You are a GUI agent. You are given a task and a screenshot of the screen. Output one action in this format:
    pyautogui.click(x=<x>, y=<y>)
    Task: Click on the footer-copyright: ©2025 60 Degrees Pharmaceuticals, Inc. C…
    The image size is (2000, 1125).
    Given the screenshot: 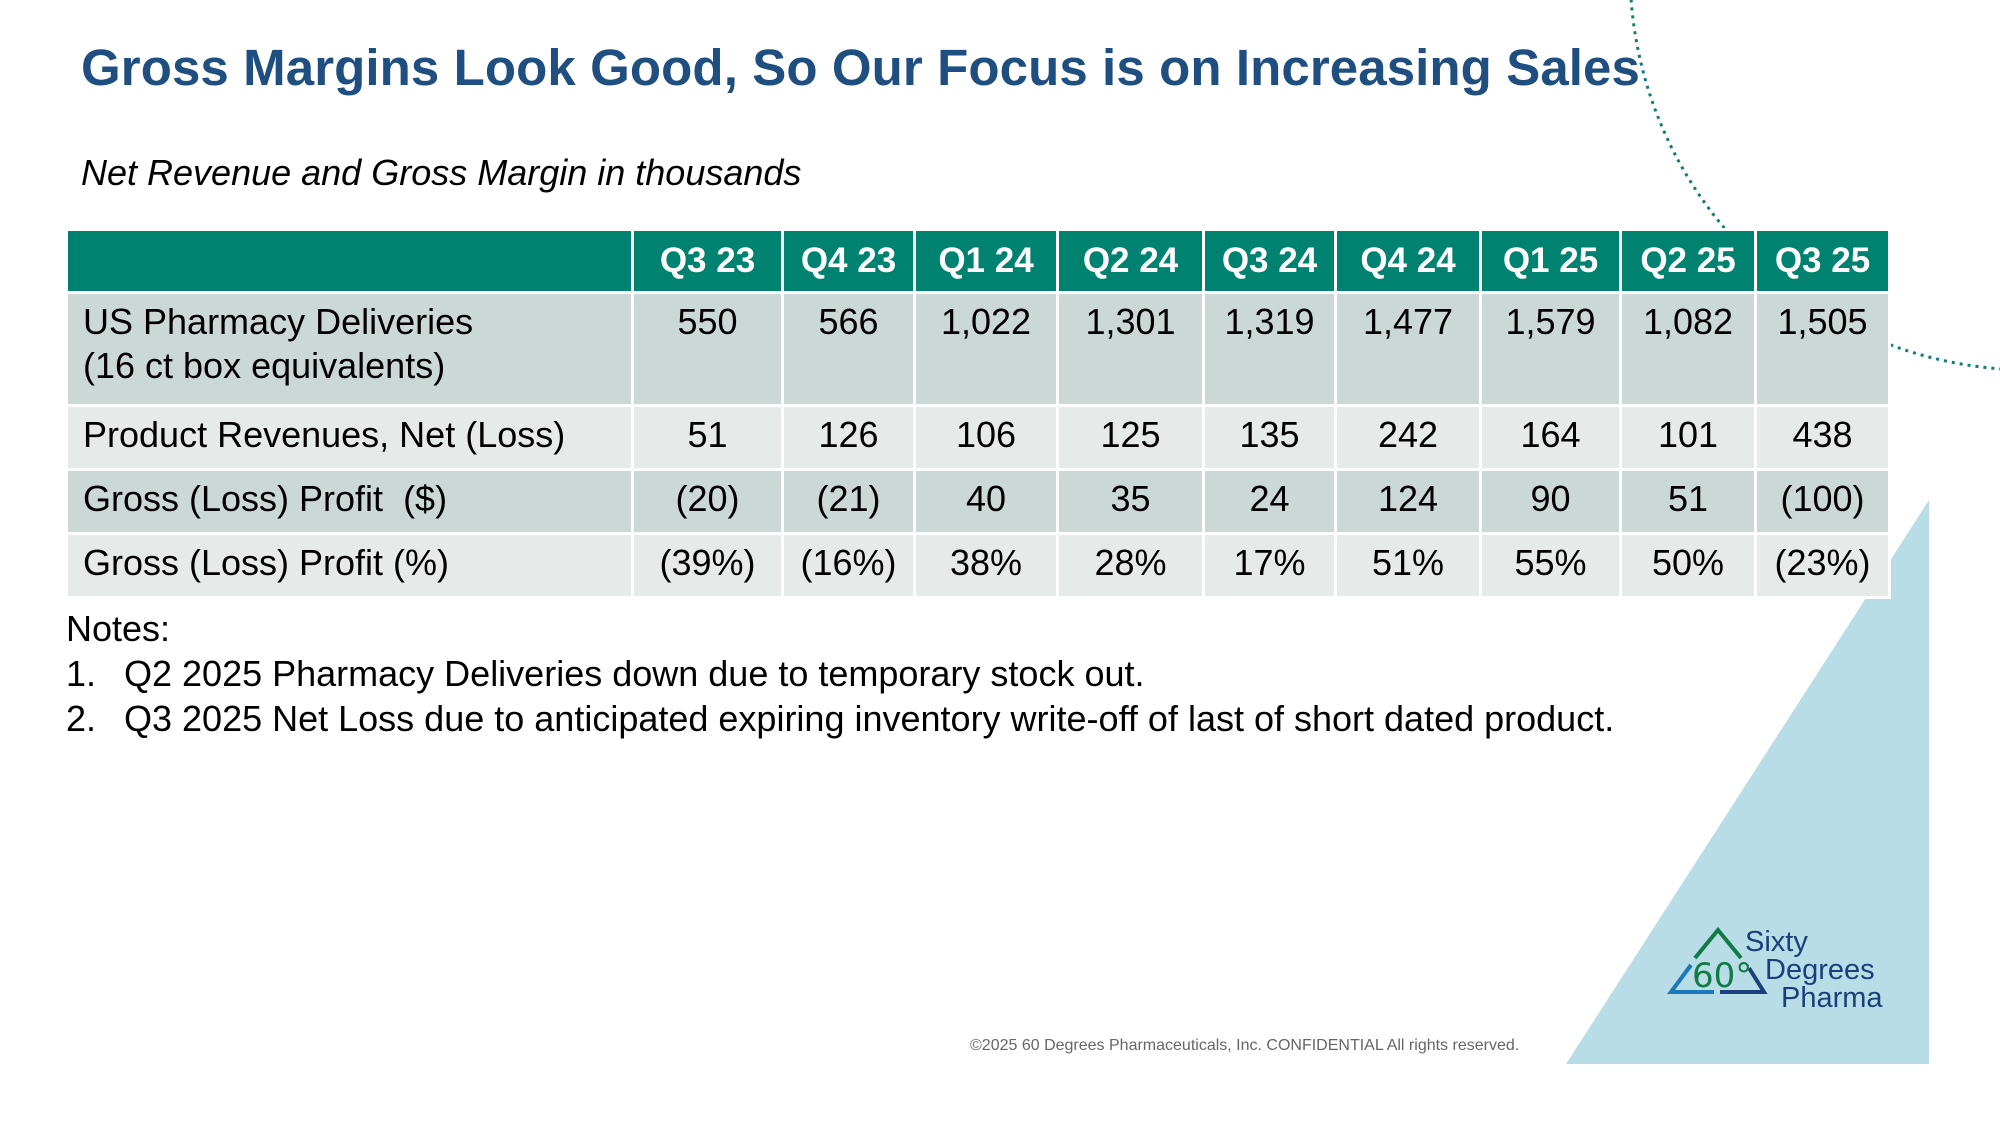 What is the action you would take?
    pyautogui.click(x=1245, y=1045)
    